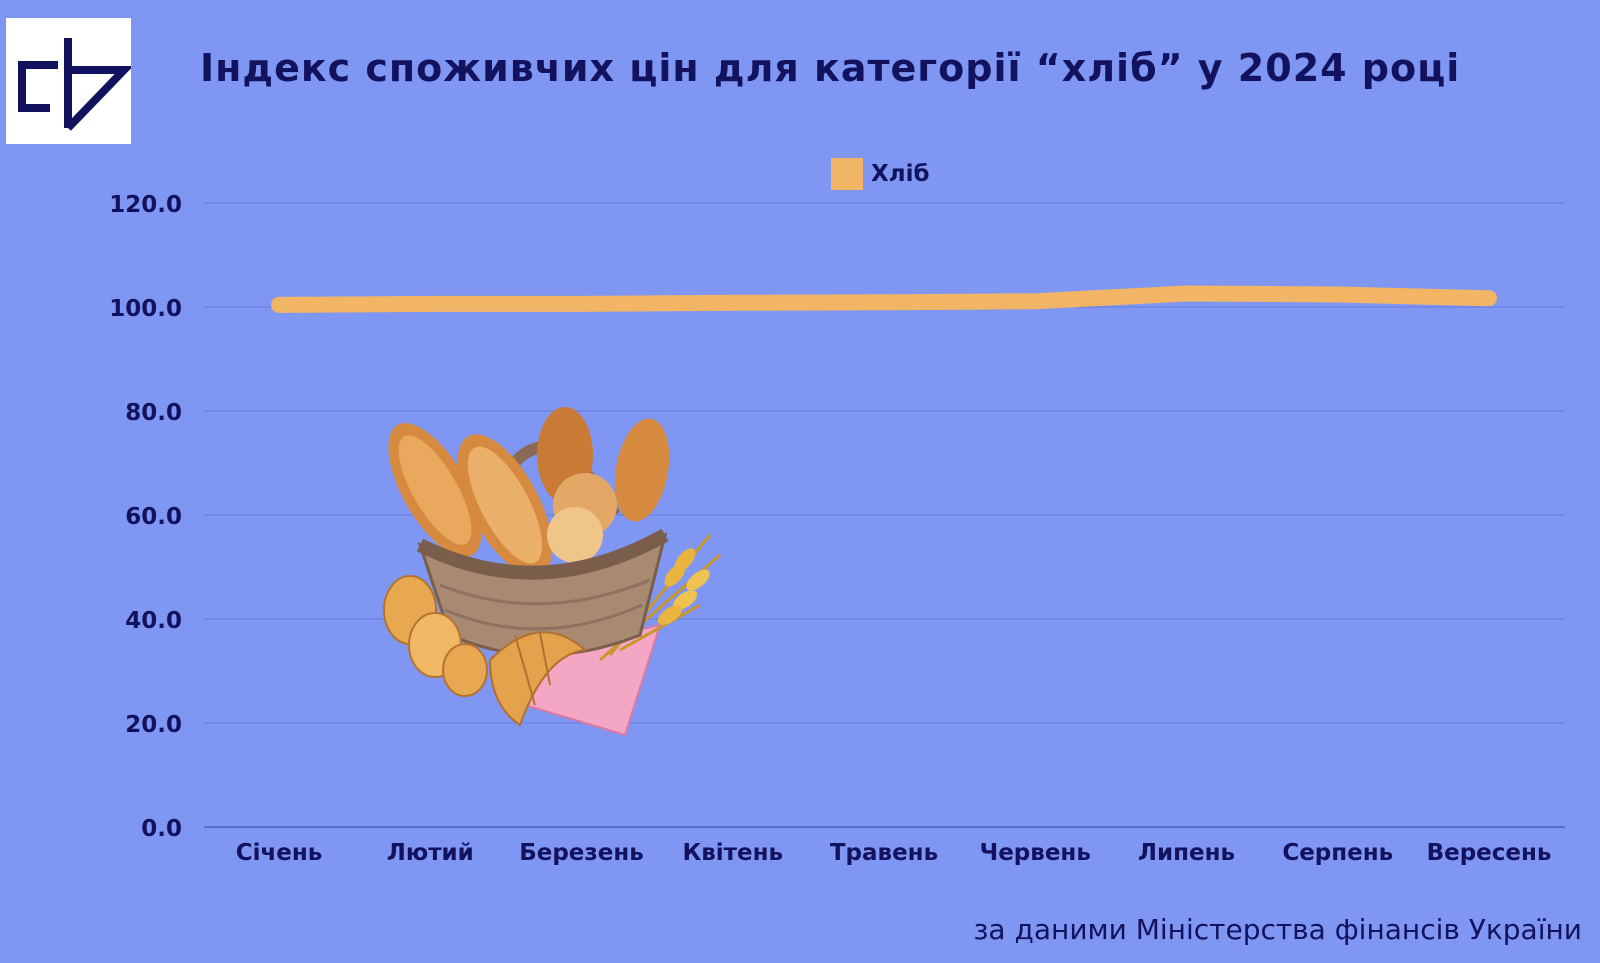 This screenshot has width=1600, height=963. What do you see at coordinates (153, 517) in the screenshot?
I see `y-tick-label: 60.0` at bounding box center [153, 517].